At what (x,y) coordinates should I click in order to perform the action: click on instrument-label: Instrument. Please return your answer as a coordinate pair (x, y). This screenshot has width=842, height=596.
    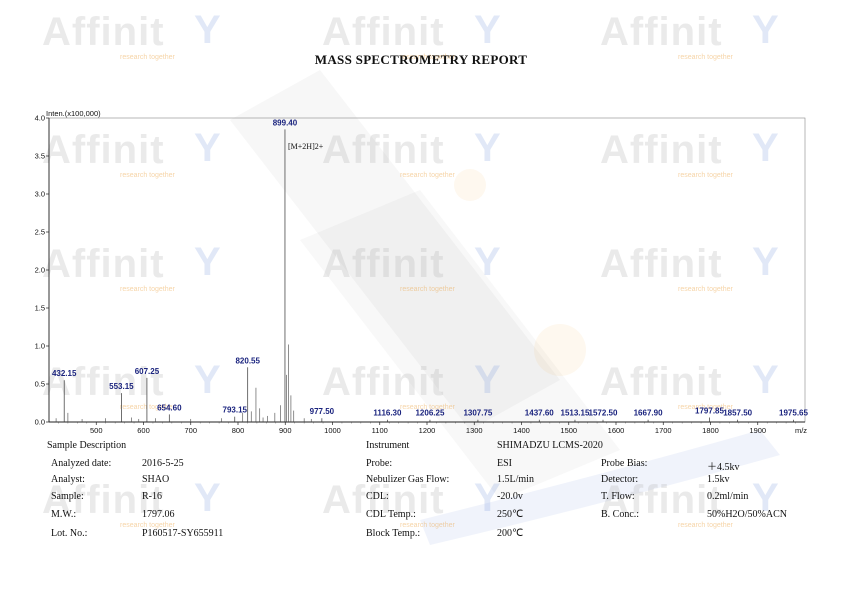
    Looking at the image, I should click on (388, 445).